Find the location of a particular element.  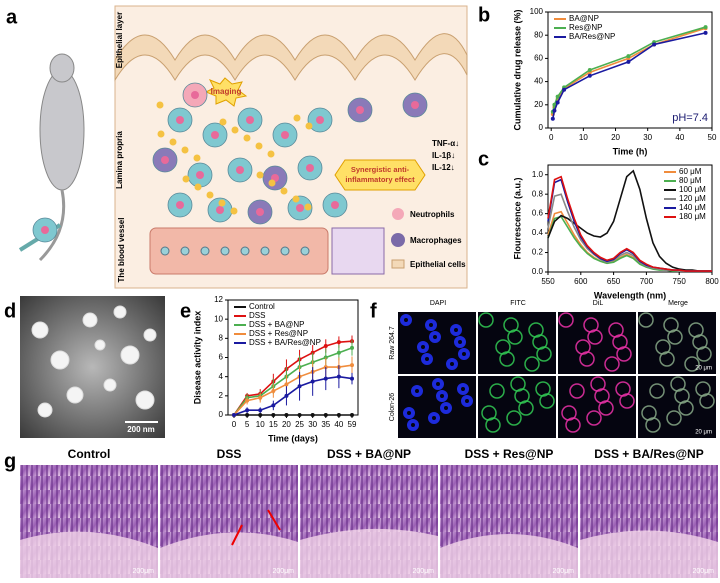

submucosa is located at coordinates (509, 556).